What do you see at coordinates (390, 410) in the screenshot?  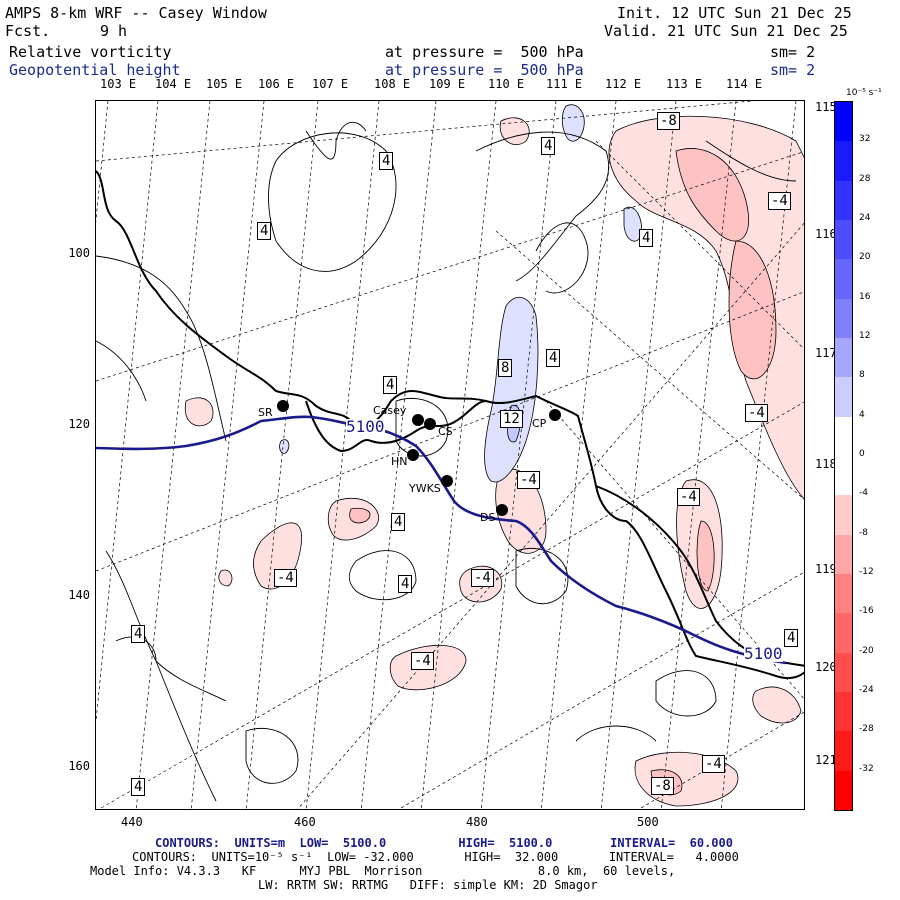 I see `station-label-casey: Casey` at bounding box center [390, 410].